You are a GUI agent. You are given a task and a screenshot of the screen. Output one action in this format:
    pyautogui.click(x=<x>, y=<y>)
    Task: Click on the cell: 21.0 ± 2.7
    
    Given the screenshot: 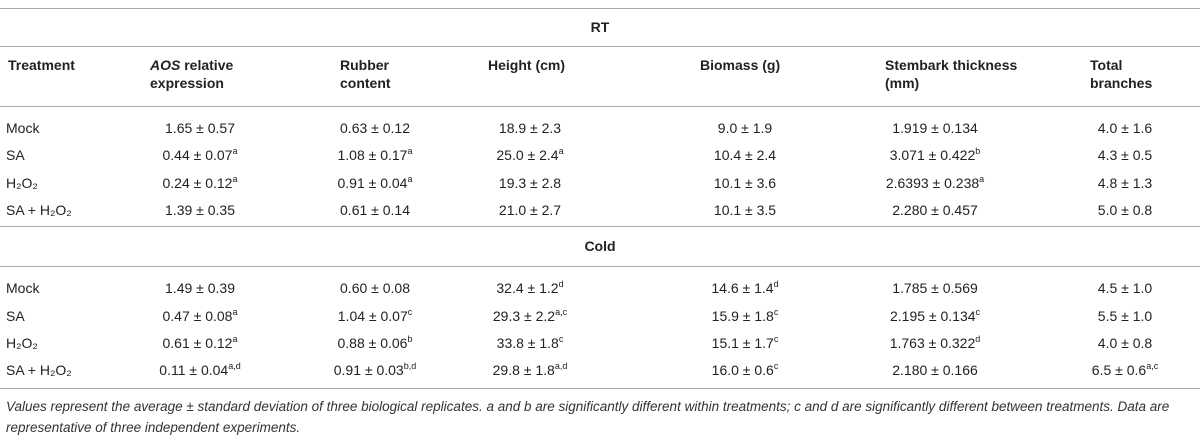 What is the action you would take?
    pyautogui.click(x=530, y=210)
    